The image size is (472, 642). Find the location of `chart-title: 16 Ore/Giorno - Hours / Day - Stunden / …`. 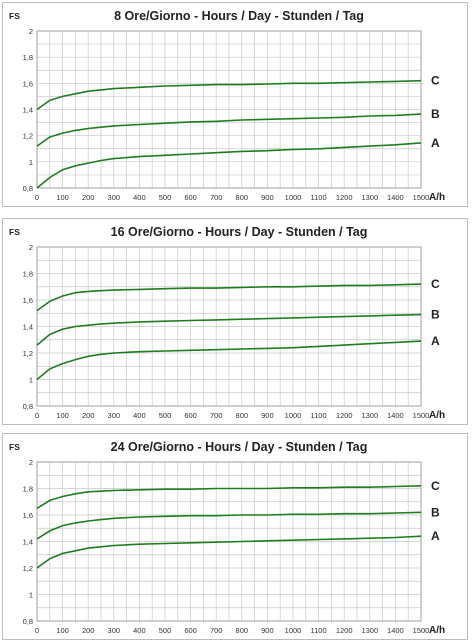

chart-title: 16 Ore/Giorno - Hours / Day - Stunden / … is located at coordinates (239, 232).